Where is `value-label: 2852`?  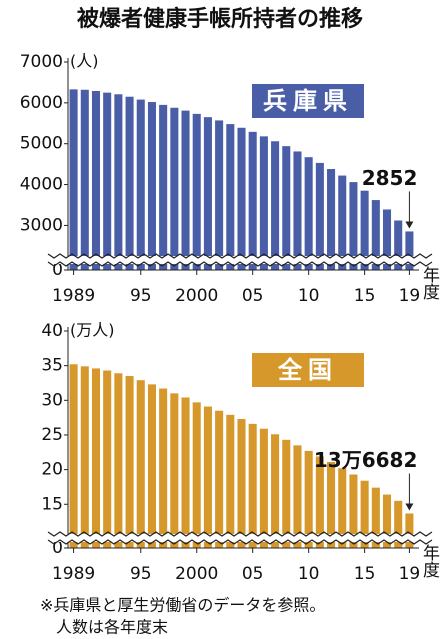 value-label: 2852 is located at coordinates (390, 178).